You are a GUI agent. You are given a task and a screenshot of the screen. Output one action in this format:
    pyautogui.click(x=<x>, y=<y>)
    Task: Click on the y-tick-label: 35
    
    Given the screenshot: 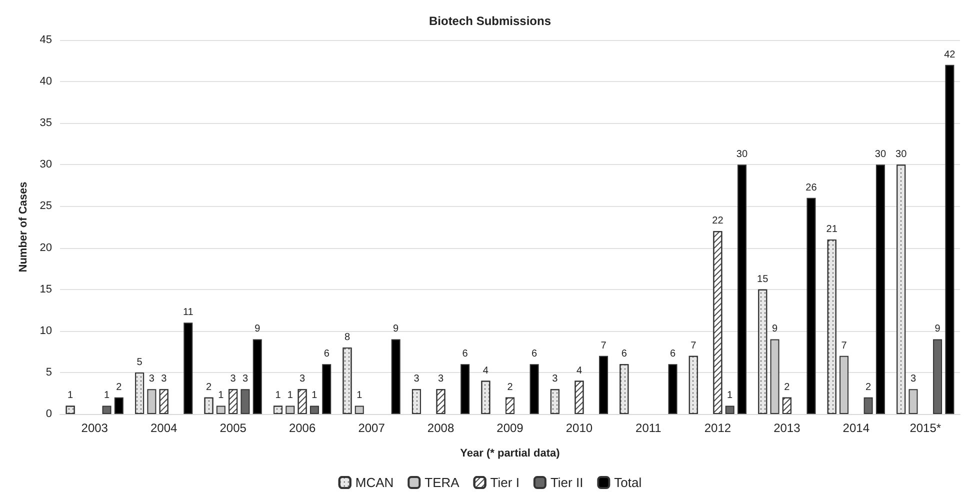 What is the action you would take?
    pyautogui.click(x=46, y=123)
    